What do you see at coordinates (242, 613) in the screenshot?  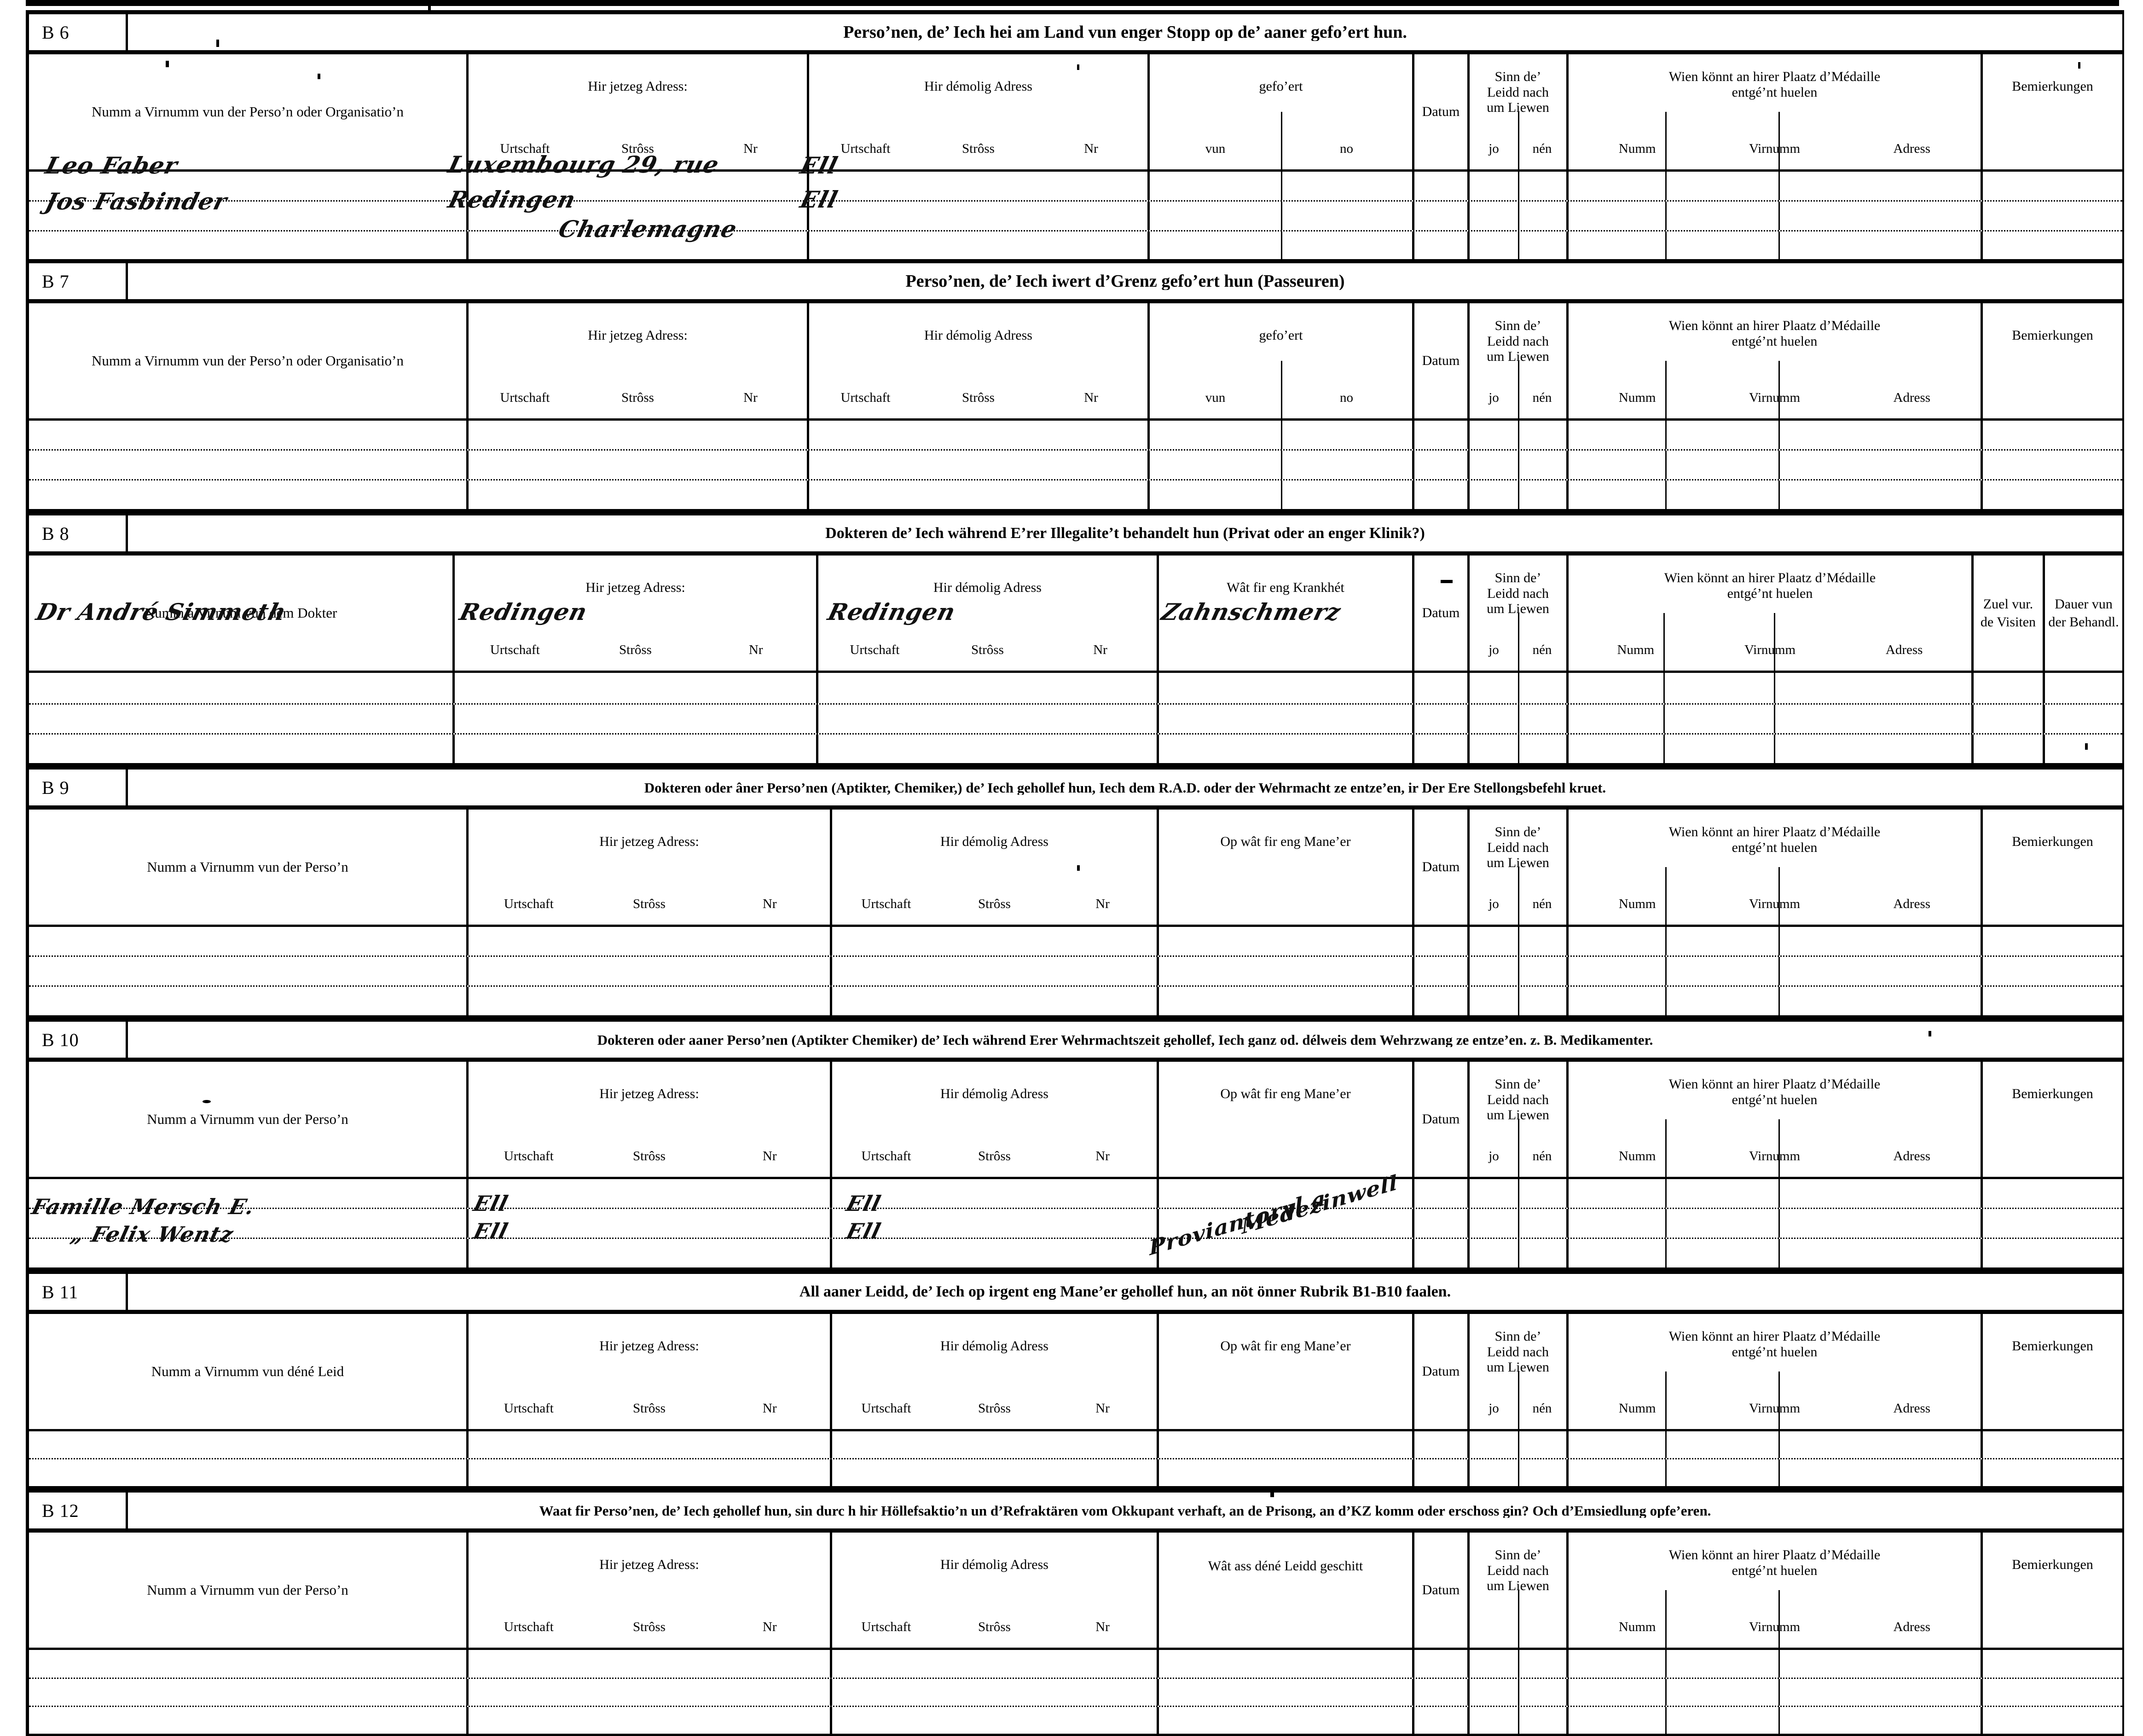 I see `col-name-b8: Numm a Virnum vun dem Dokter` at bounding box center [242, 613].